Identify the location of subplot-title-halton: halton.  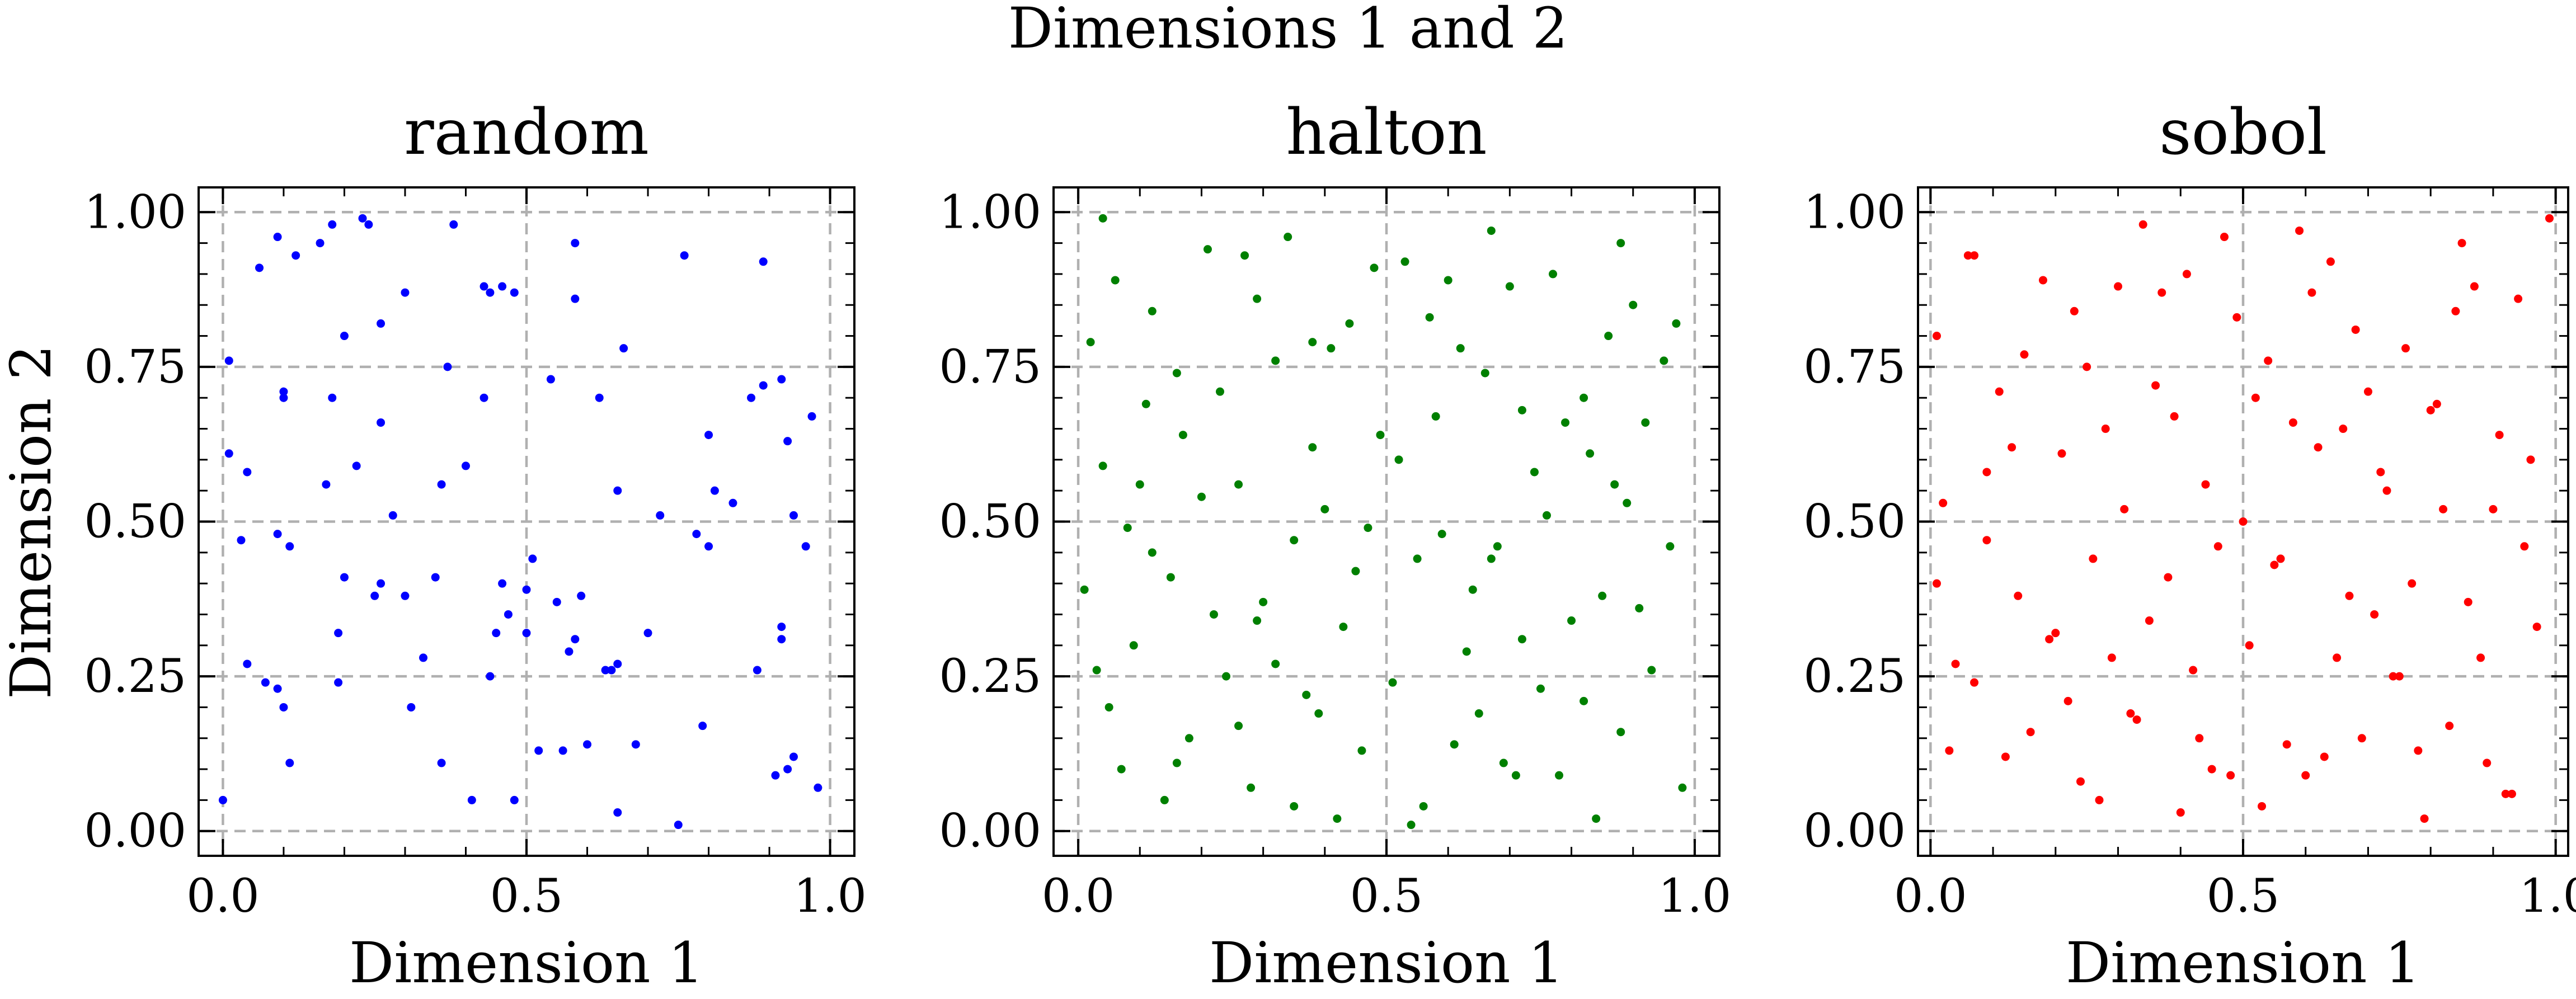
(1386, 132).